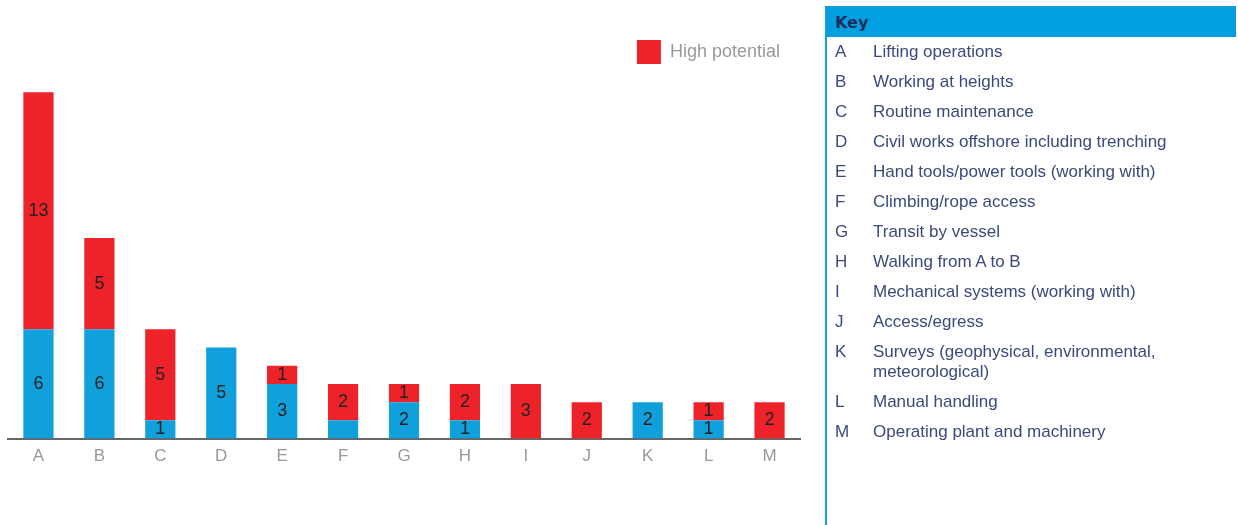 Image resolution: width=1238 pixels, height=525 pixels. I want to click on x-tick-label: J, so click(587, 456).